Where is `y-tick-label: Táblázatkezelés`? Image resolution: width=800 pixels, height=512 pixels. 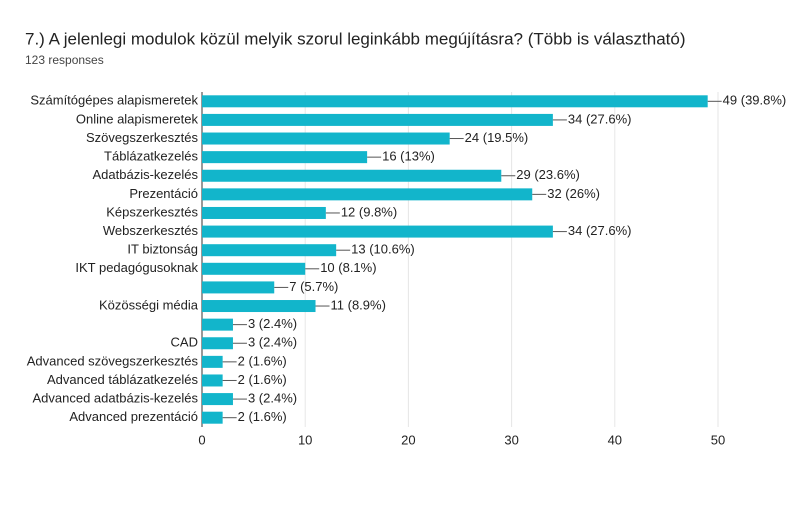
y-tick-label: Táblázatkezelés is located at coordinates (151, 156).